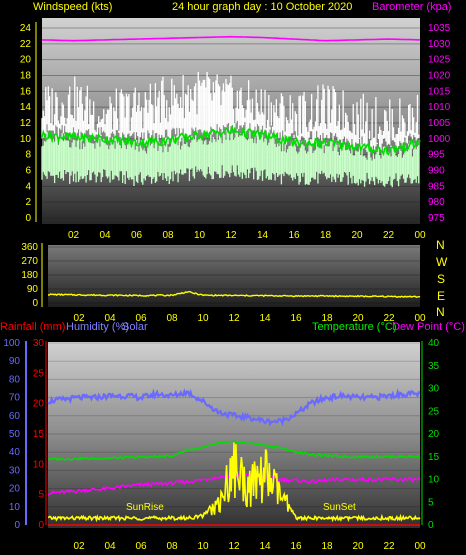 This screenshot has height=555, width=466. I want to click on y-tick-label: 180, so click(29, 275).